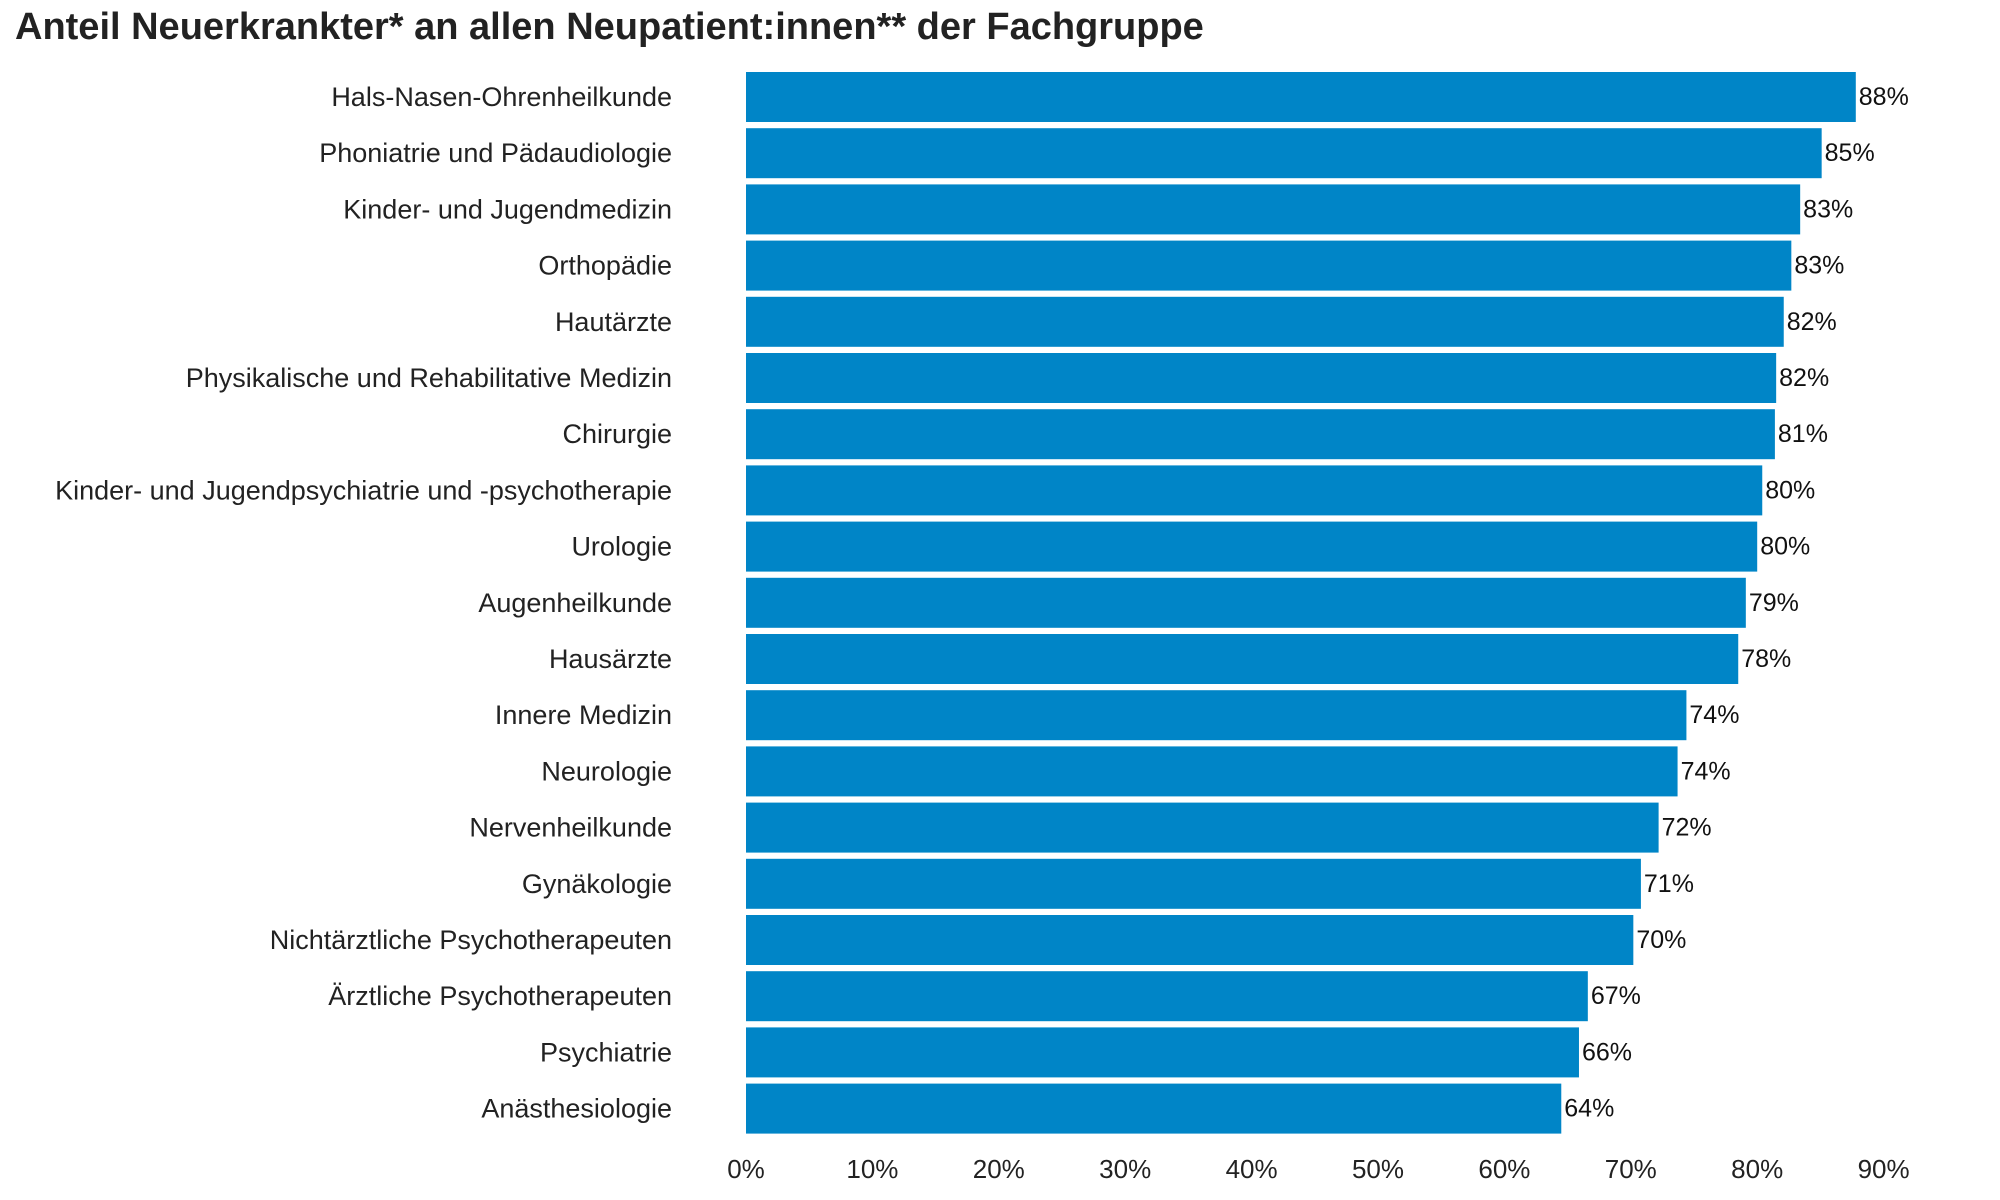 This screenshot has height=1200, width=2000. Describe the element at coordinates (610, 659) in the screenshot. I see `category-label: Hausärzte` at that location.